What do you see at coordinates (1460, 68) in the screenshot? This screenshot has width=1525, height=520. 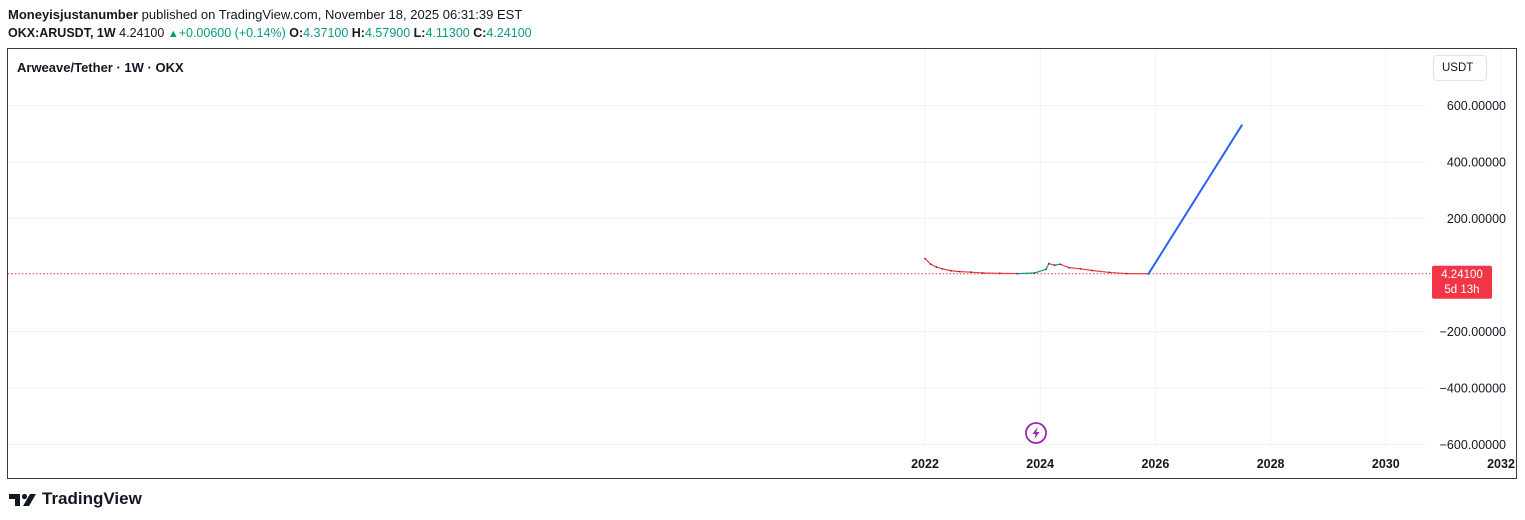 I see `currency-button: USDT` at bounding box center [1460, 68].